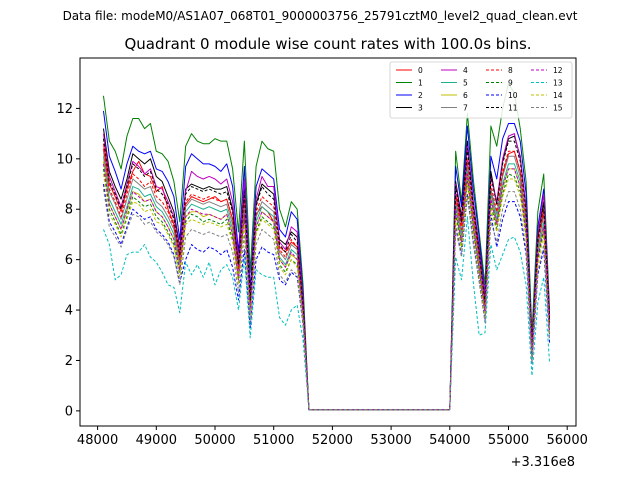 This screenshot has height=480, width=640. I want to click on x-tick-label: 56000, so click(567, 440).